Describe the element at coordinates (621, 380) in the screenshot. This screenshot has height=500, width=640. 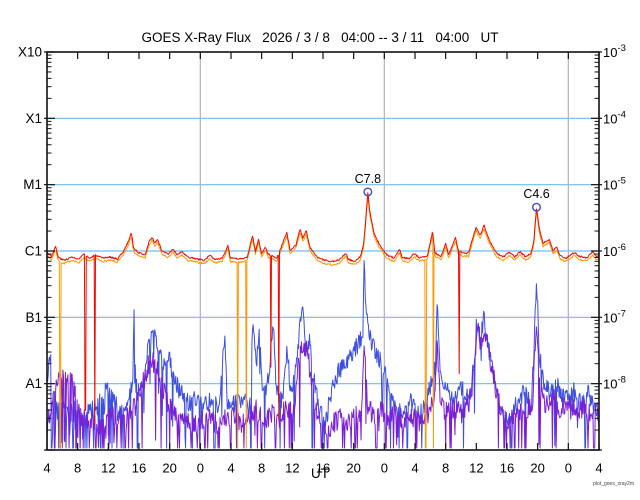
I see `flux-power-exponent: -8` at that location.